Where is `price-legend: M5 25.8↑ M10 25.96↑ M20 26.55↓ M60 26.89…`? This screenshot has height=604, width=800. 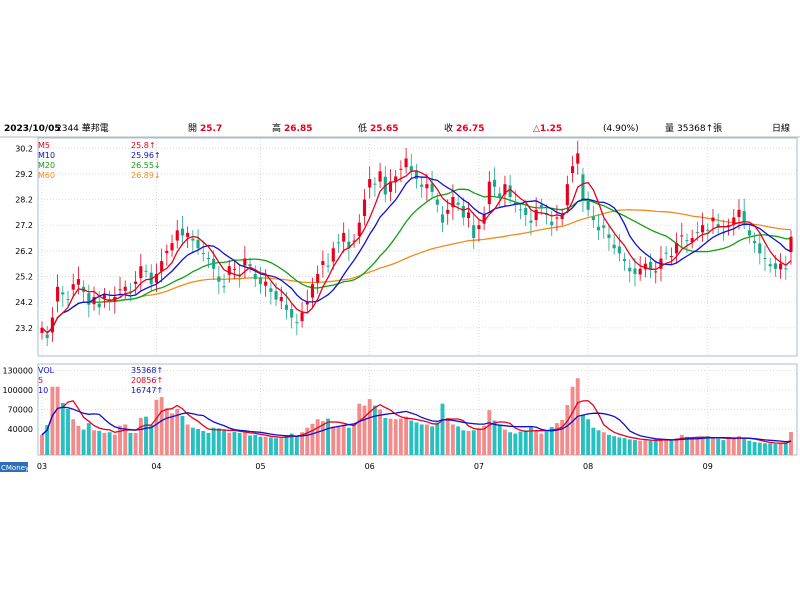
price-legend: M5 25.8↑ M10 25.96↑ M20 26.55↓ M60 26.89… is located at coordinates (99, 160).